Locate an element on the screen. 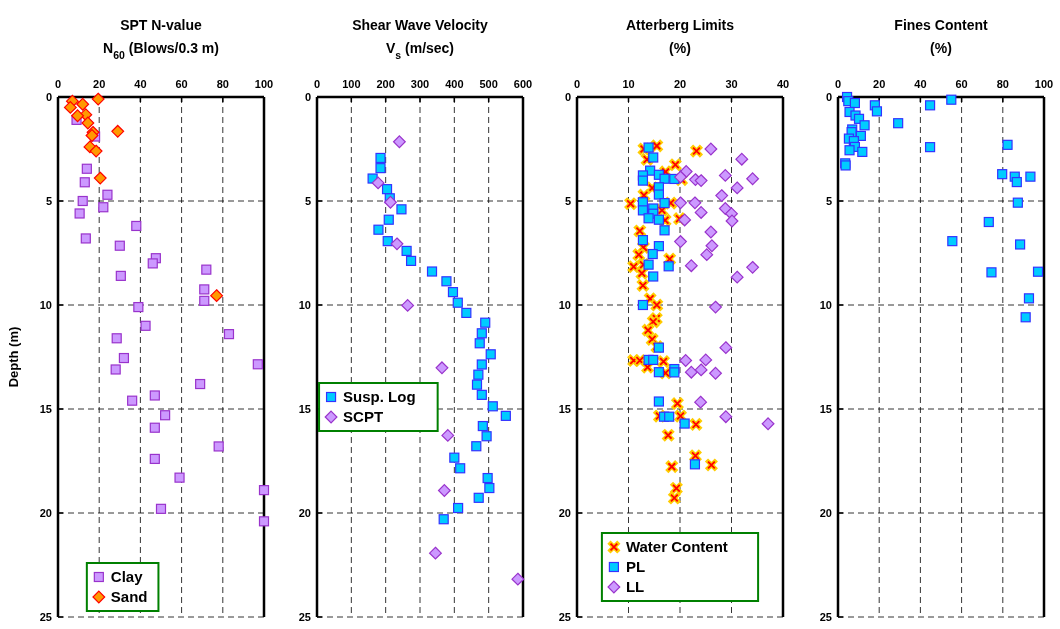 Image resolution: width=1060 pixels, height=629 pixels. legend-label: SCPT is located at coordinates (363, 416).